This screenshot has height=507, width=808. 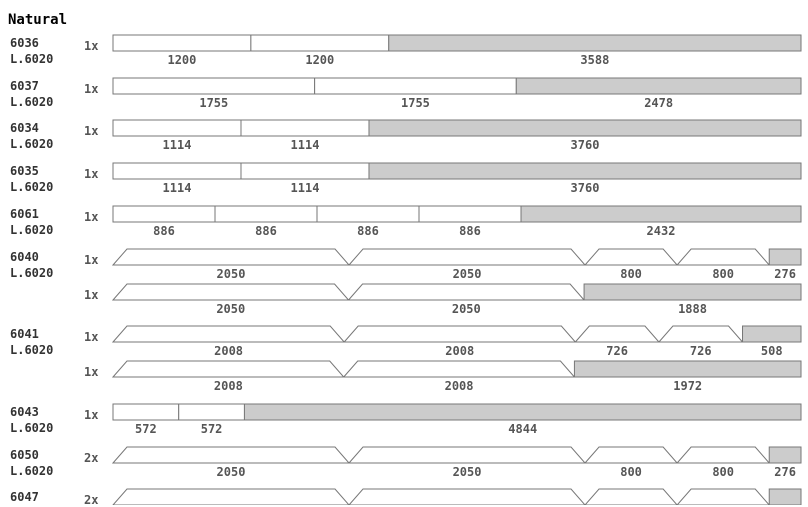 What do you see at coordinates (688, 386) in the screenshot?
I see `segment-length-label: 1972` at bounding box center [688, 386].